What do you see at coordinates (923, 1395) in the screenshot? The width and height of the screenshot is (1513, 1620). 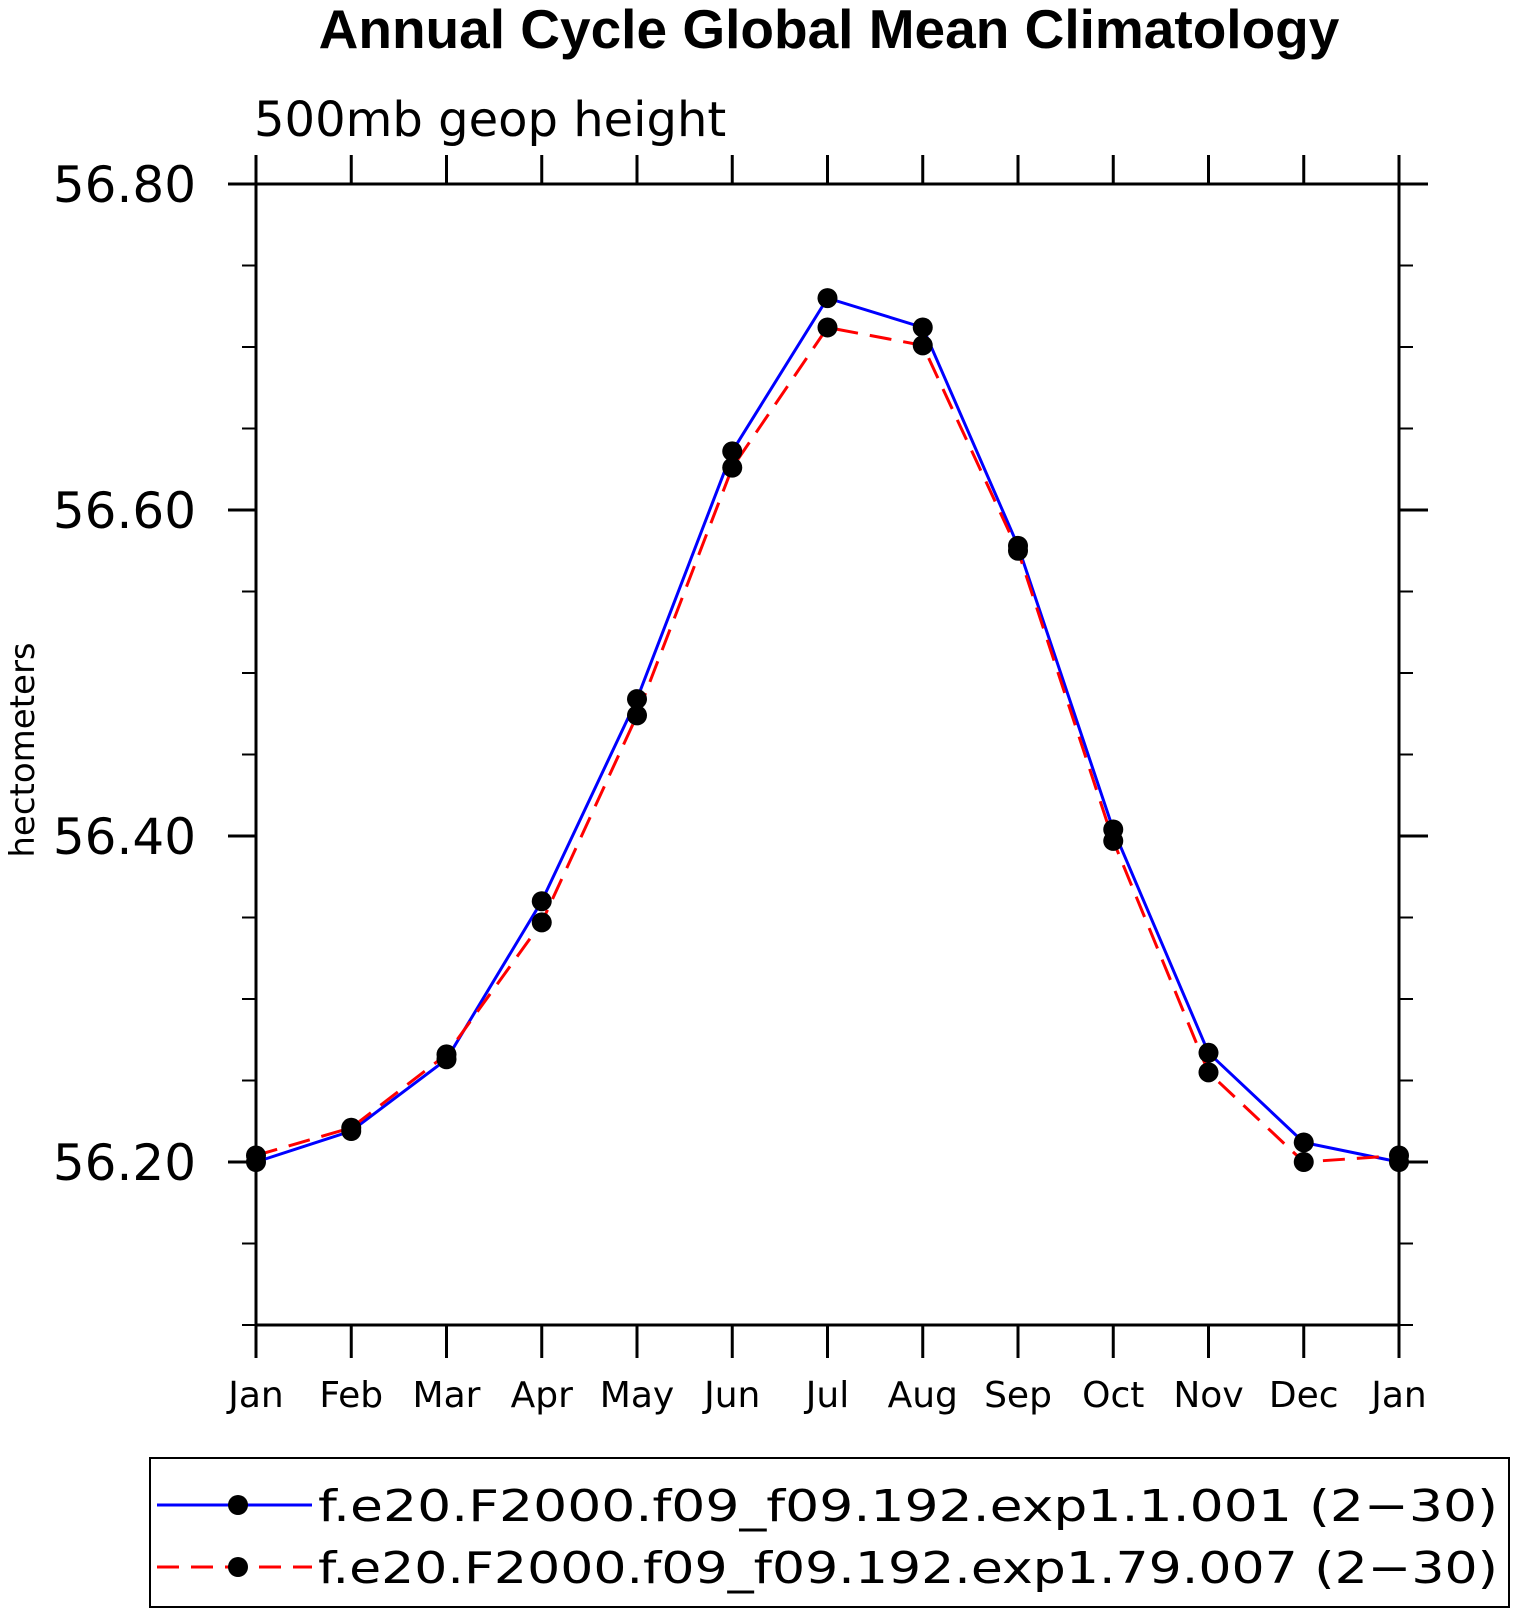 I see `x-tick-label: Aug` at bounding box center [923, 1395].